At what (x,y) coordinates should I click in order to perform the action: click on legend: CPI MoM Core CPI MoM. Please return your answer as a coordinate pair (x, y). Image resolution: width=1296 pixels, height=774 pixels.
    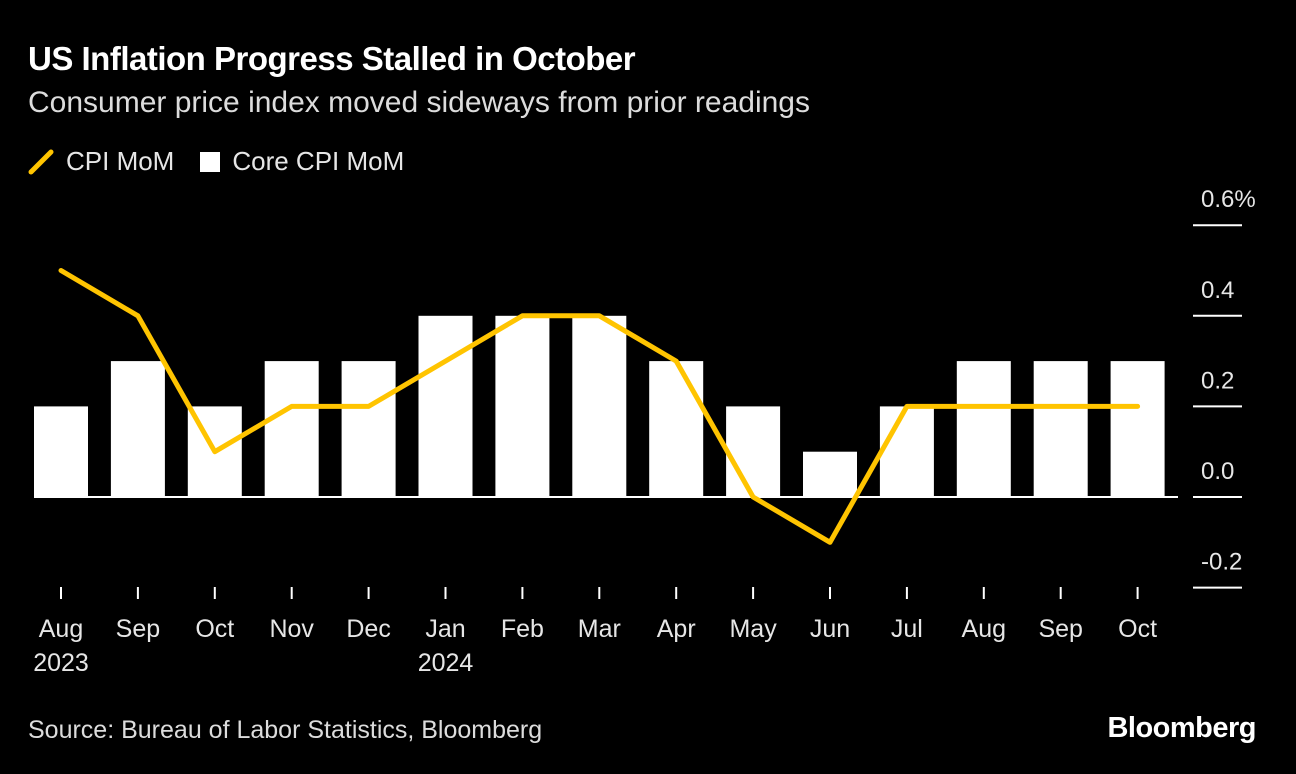
    Looking at the image, I should click on (229, 161).